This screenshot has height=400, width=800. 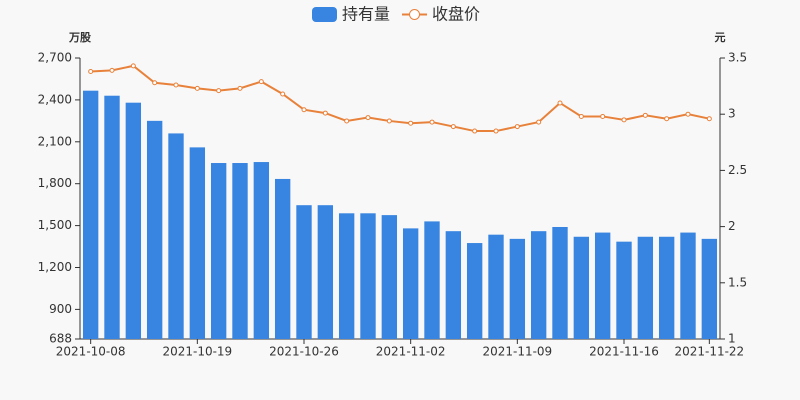 What do you see at coordinates (366, 14) in the screenshot?
I see `legend-label: 持有量` at bounding box center [366, 14].